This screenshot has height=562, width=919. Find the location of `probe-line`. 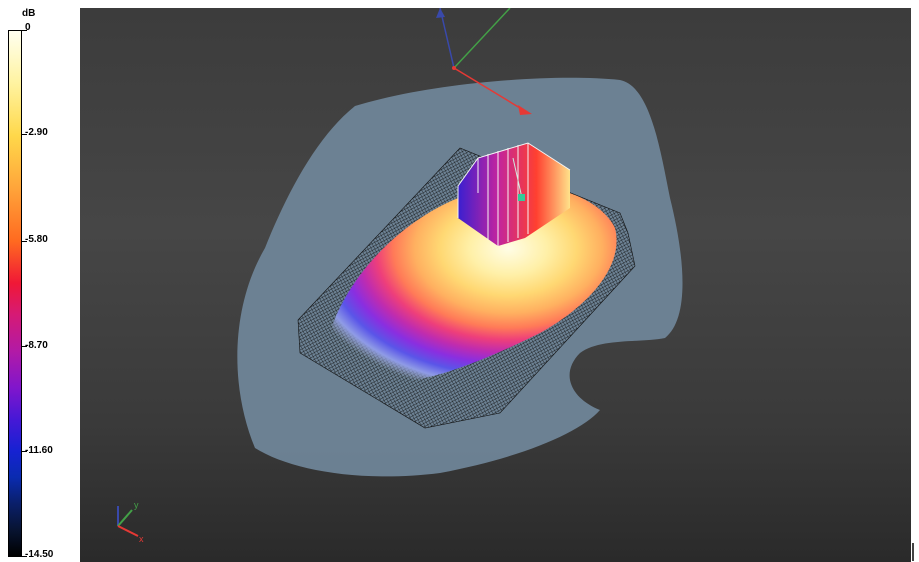

probe-line is located at coordinates (517, 178).